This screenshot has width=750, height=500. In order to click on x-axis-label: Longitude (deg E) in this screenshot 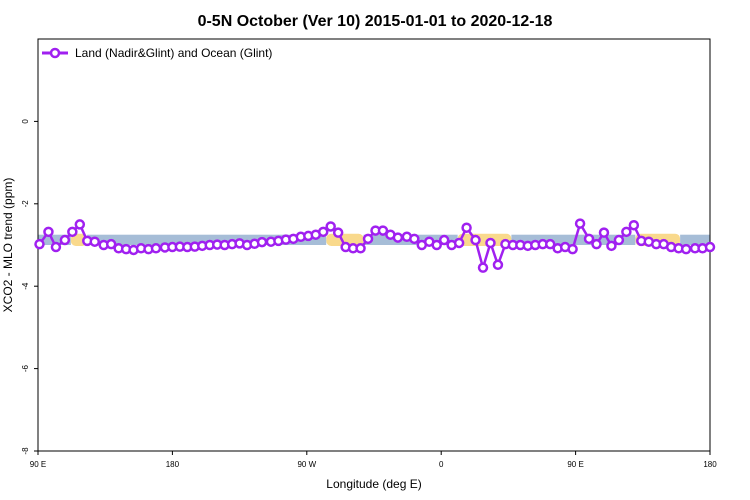, I will do `click(373, 484)`.